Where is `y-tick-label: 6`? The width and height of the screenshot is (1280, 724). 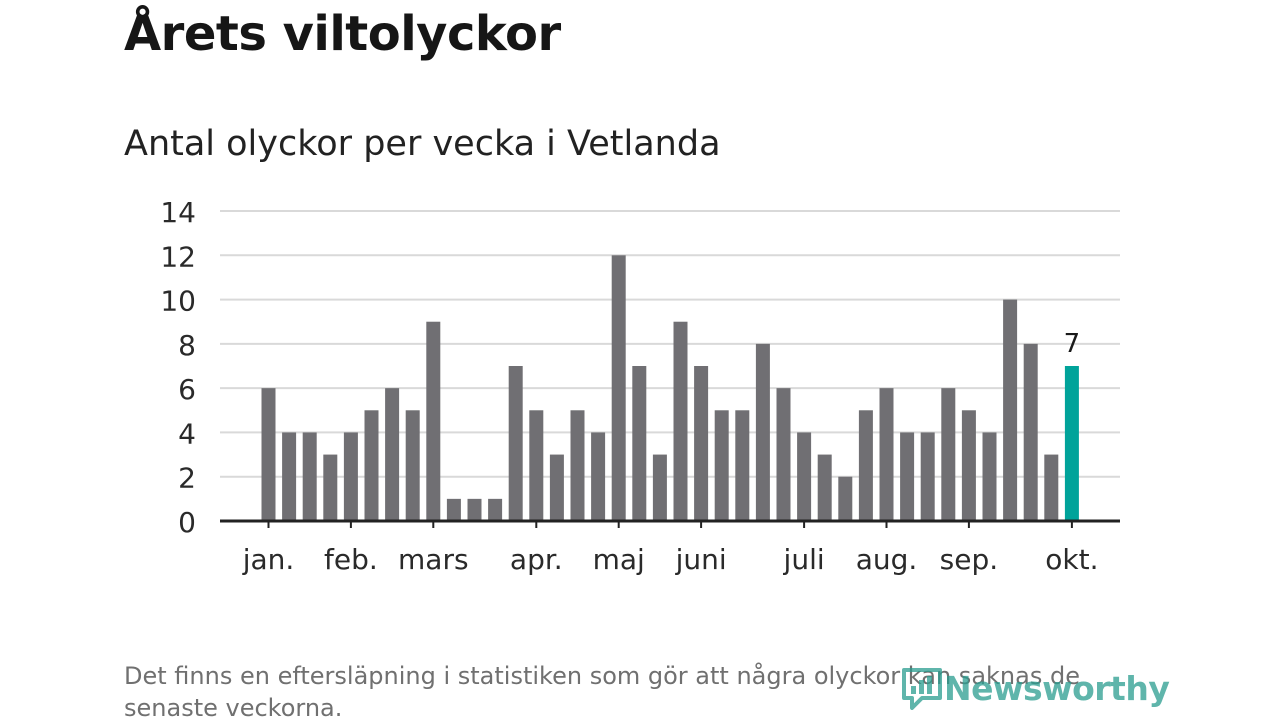
y-tick-label: 6 is located at coordinates (187, 389).